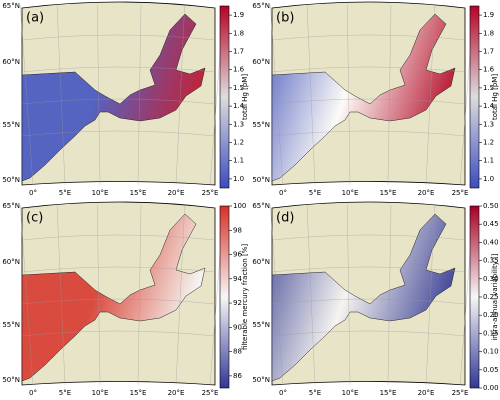  I want to click on colorbar-tick-label: 1.2, so click(238, 143).